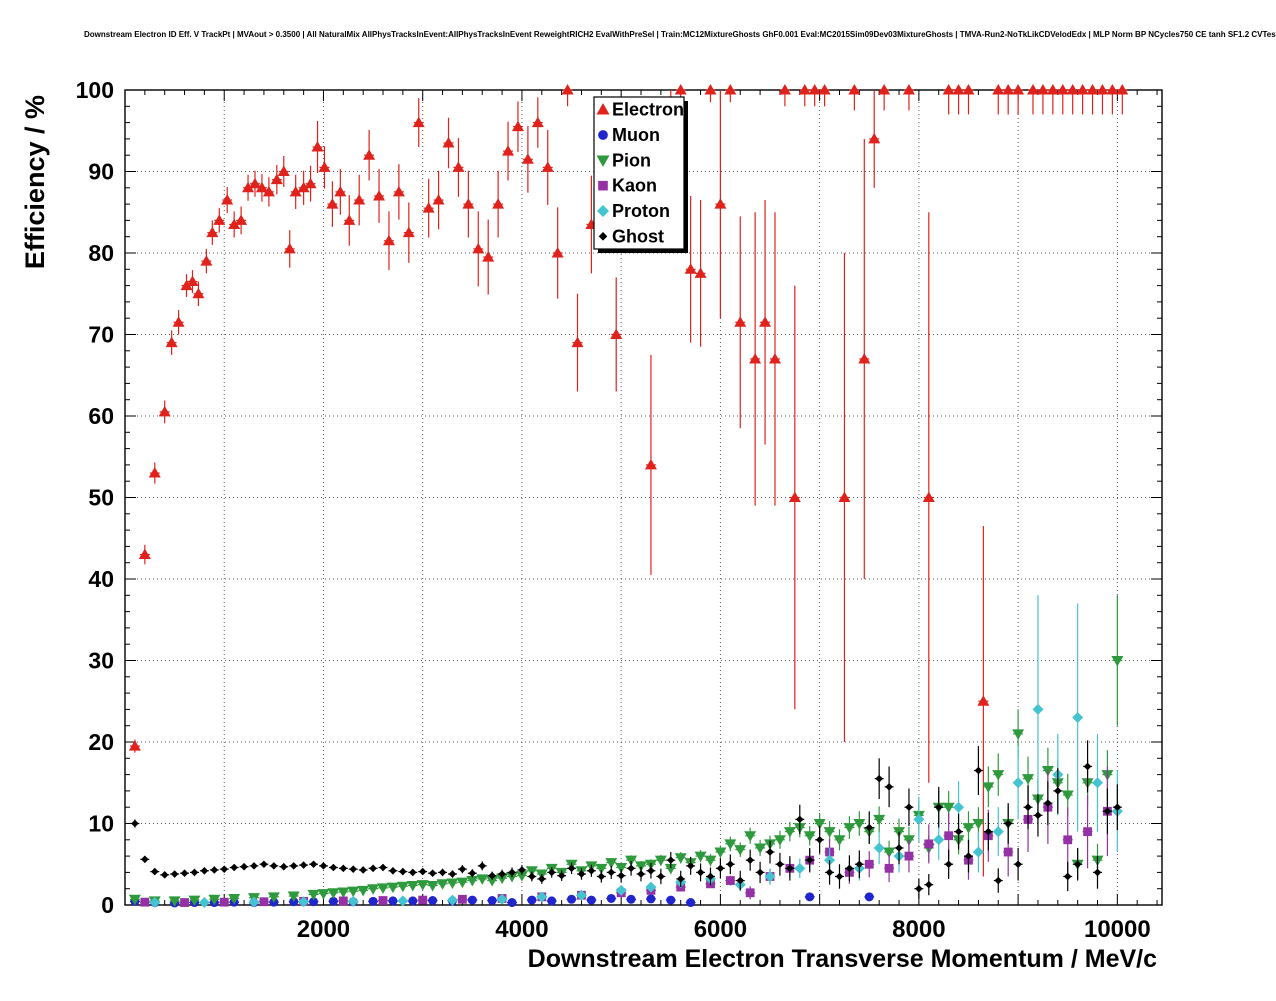 This screenshot has width=1276, height=1001. Describe the element at coordinates (918, 929) in the screenshot. I see `svg-text: 8000` at that location.